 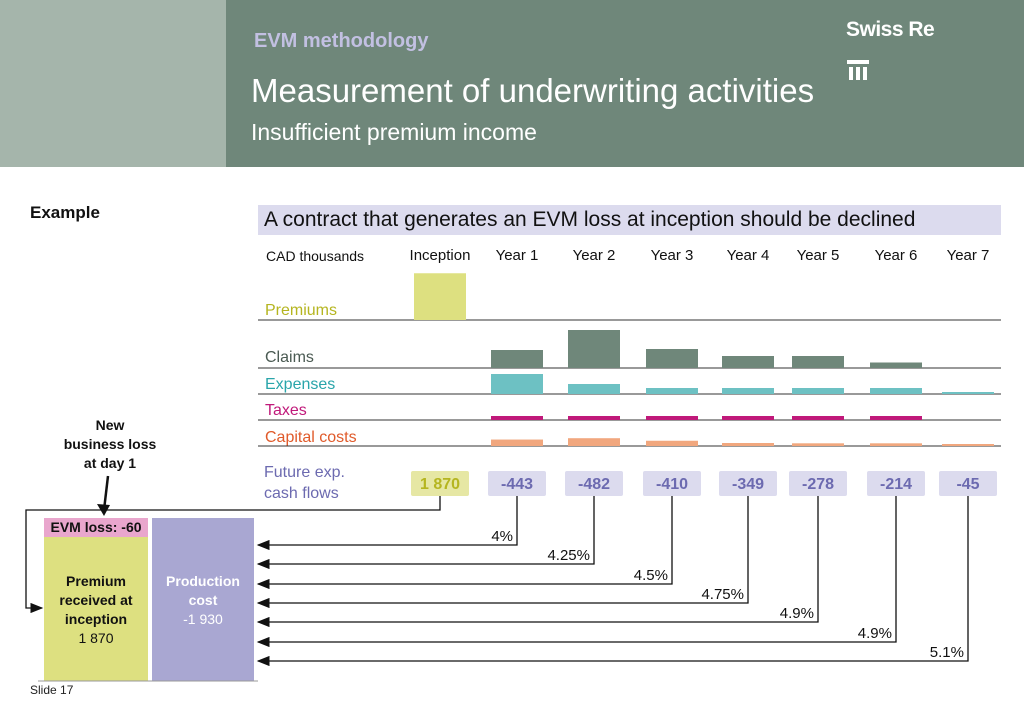 What do you see at coordinates (96, 600) in the screenshot?
I see `premium-line-2: received at` at bounding box center [96, 600].